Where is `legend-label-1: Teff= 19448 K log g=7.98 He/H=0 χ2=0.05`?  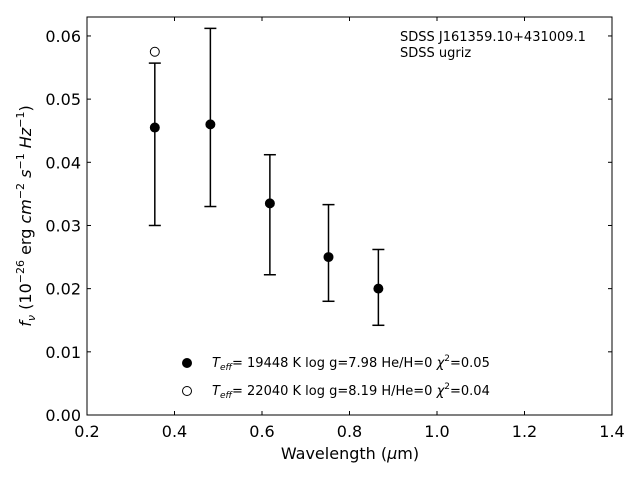 legend-label-1: Teff= 19448 K log g=7.98 He/H=0 χ2=0.05 is located at coordinates (351, 363).